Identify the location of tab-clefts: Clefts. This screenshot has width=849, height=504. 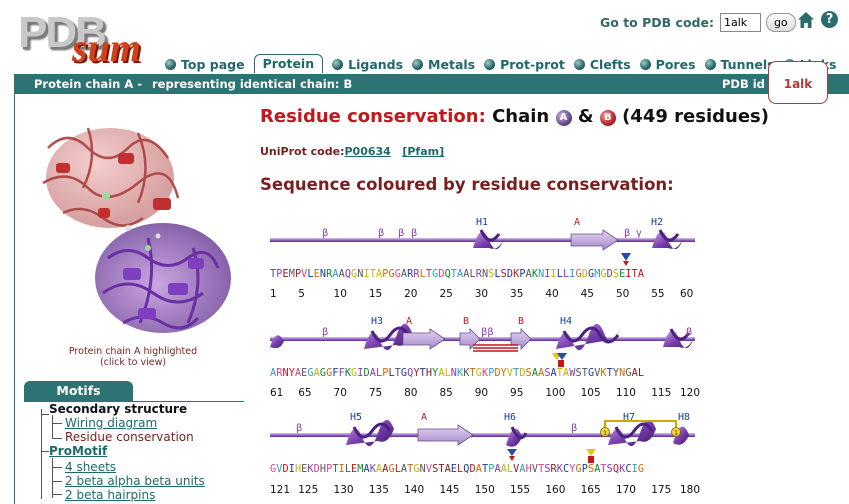
(602, 64).